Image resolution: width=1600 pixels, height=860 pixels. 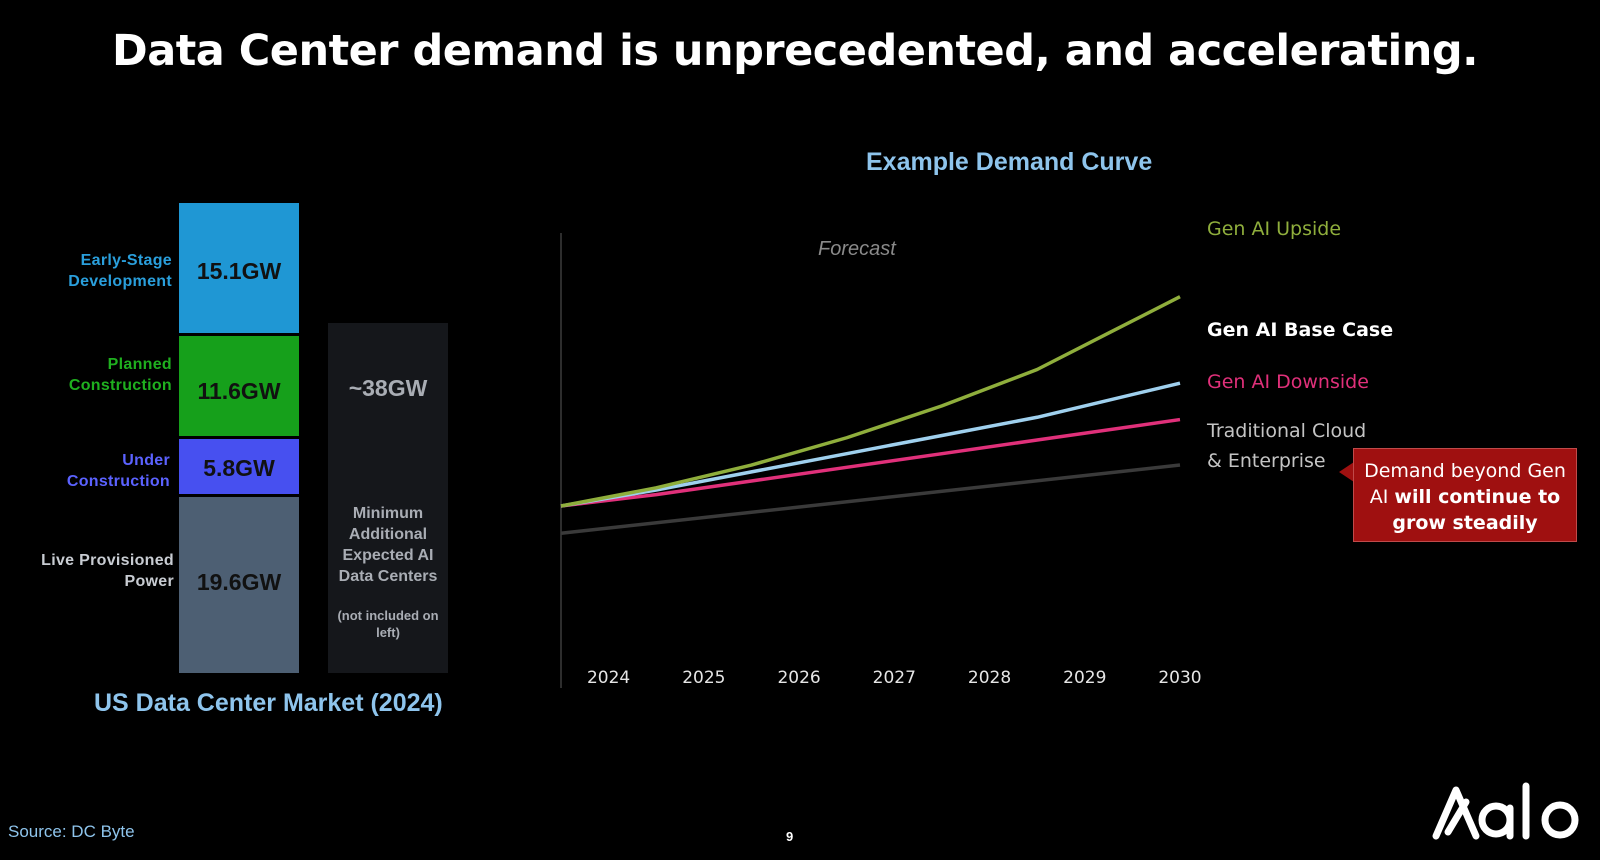 I want to click on company-logo, so click(x=1510, y=812).